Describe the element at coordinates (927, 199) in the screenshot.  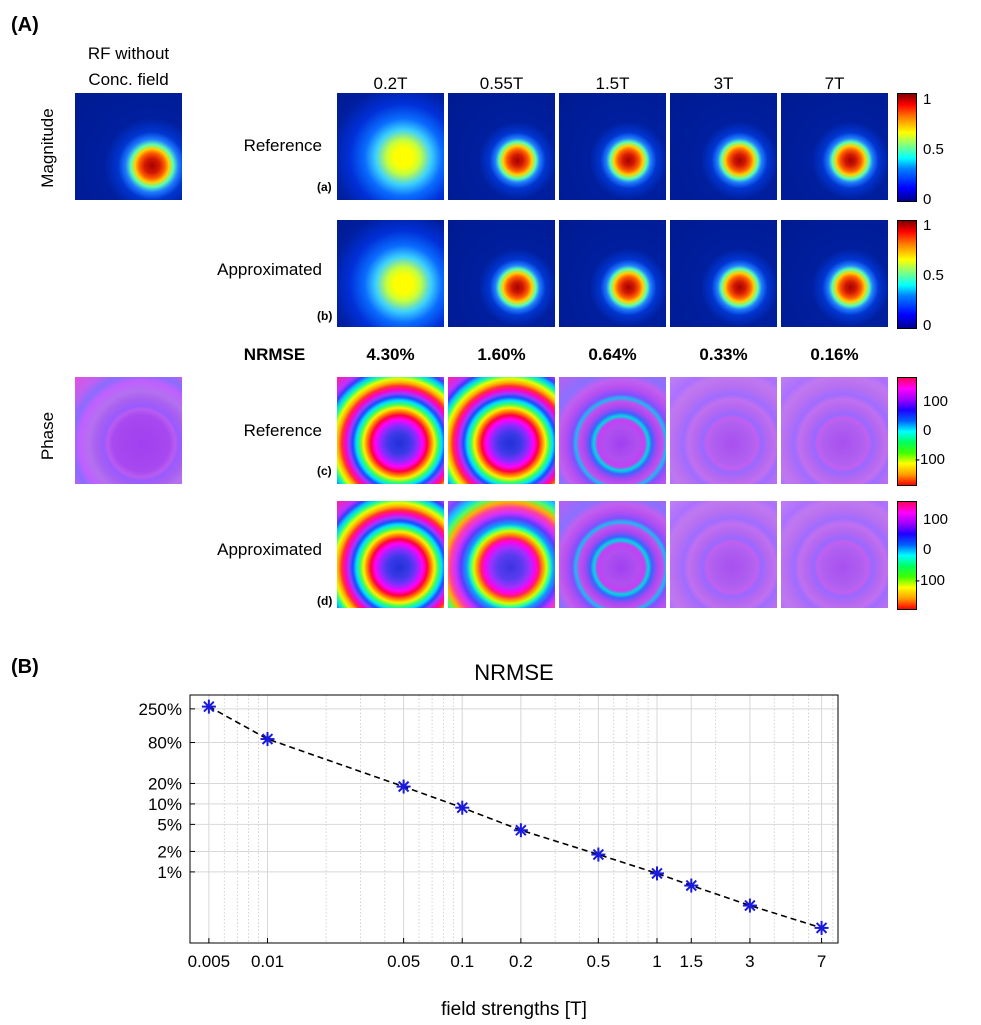
I see `mag-cbar1-tick-0: 0` at that location.